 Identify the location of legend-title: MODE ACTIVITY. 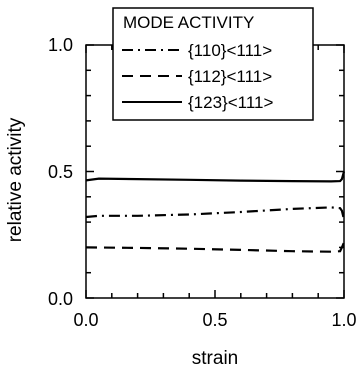
(188, 22).